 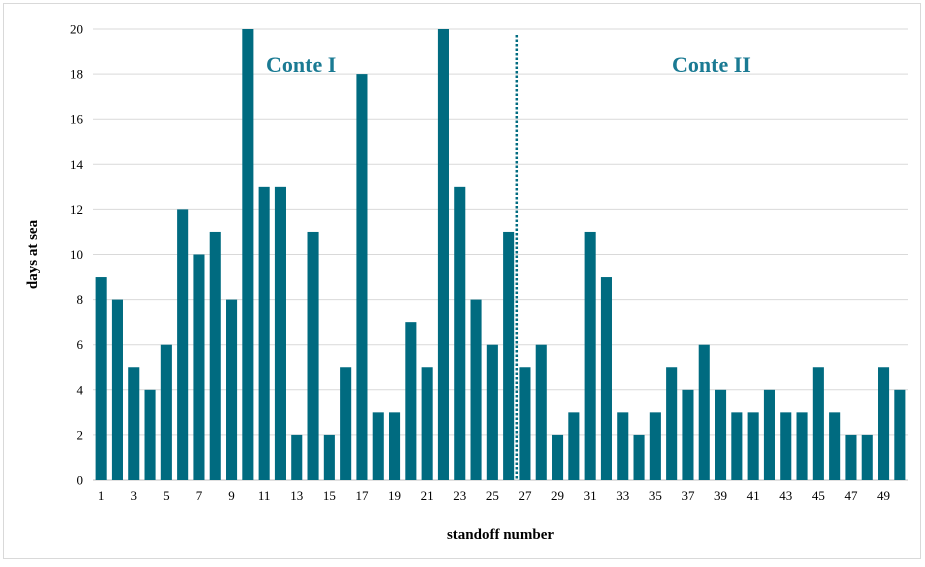 I want to click on y-tick-label-12: 12, so click(x=76, y=209).